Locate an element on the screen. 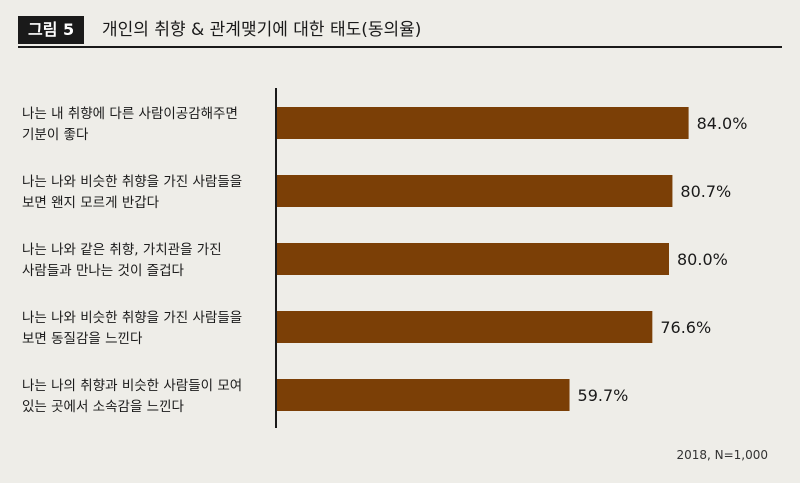 This screenshot has width=800, height=483. value-label-3: 80.0% is located at coordinates (702, 259).